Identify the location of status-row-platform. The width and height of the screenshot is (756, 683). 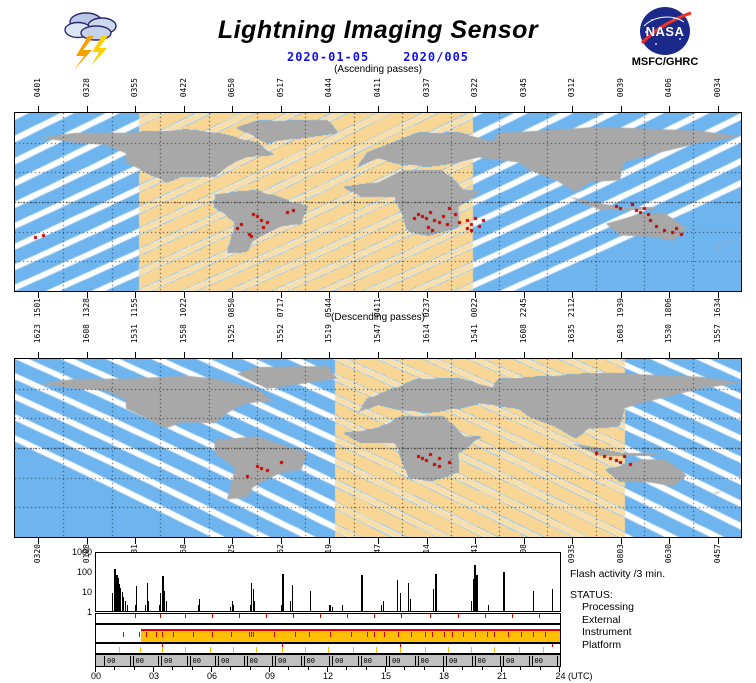
(328, 648).